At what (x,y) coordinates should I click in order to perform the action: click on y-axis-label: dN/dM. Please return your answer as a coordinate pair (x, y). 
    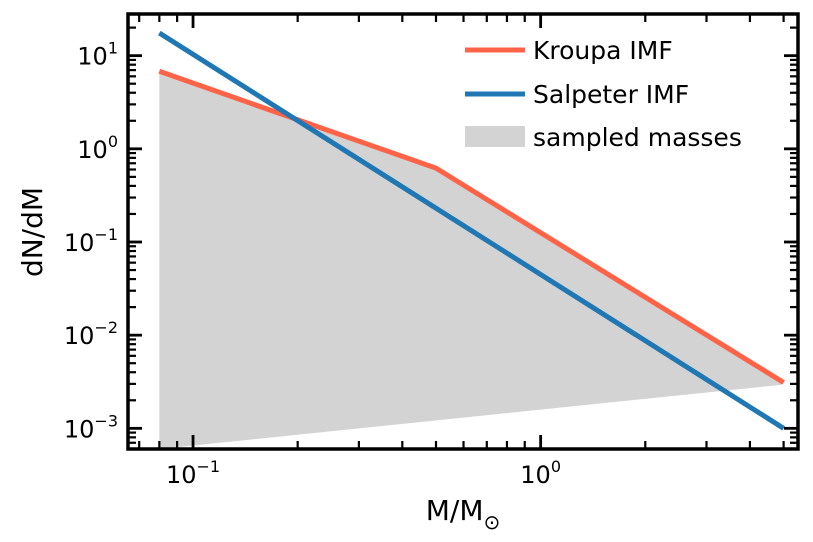
    Looking at the image, I should click on (32, 232).